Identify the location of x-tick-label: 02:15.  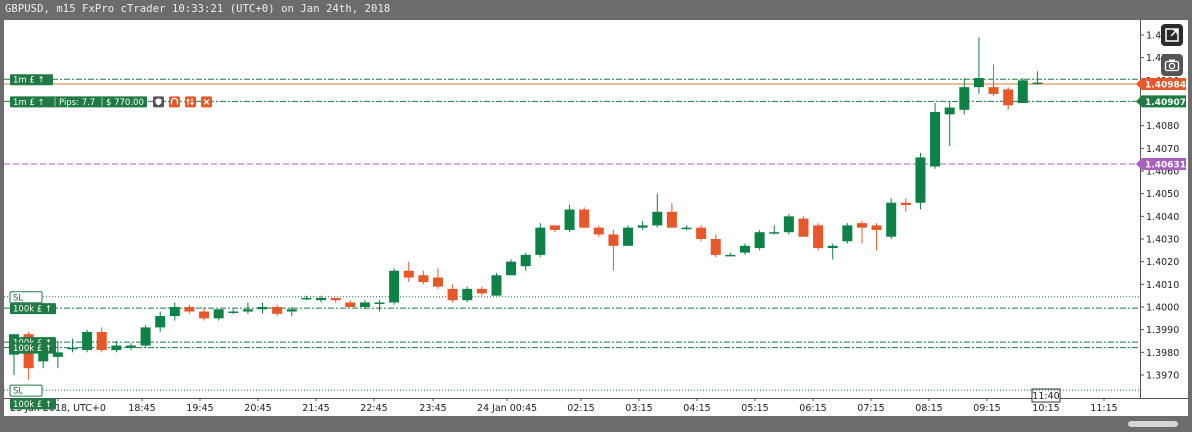
(580, 408).